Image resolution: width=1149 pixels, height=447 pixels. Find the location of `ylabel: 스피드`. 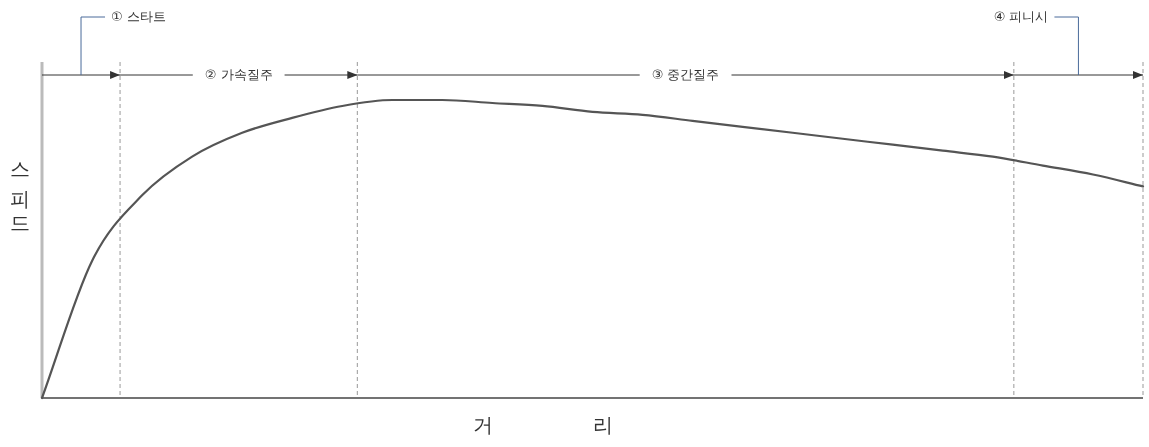

ylabel: 스피드 is located at coordinates (20, 190).